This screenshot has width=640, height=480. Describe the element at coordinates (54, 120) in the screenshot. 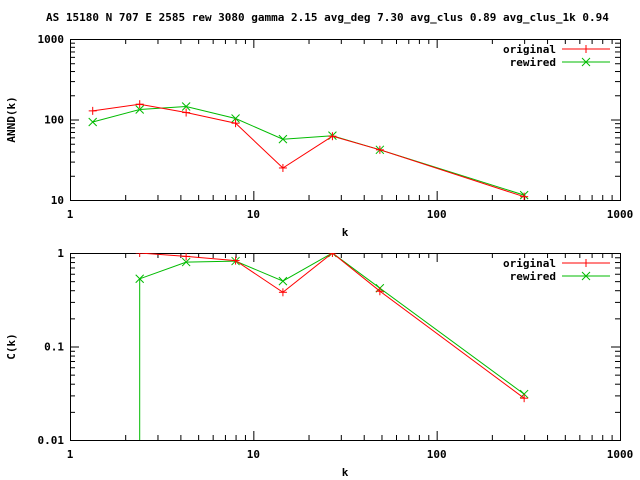

I see `annd-y-tick-label: 100` at that location.